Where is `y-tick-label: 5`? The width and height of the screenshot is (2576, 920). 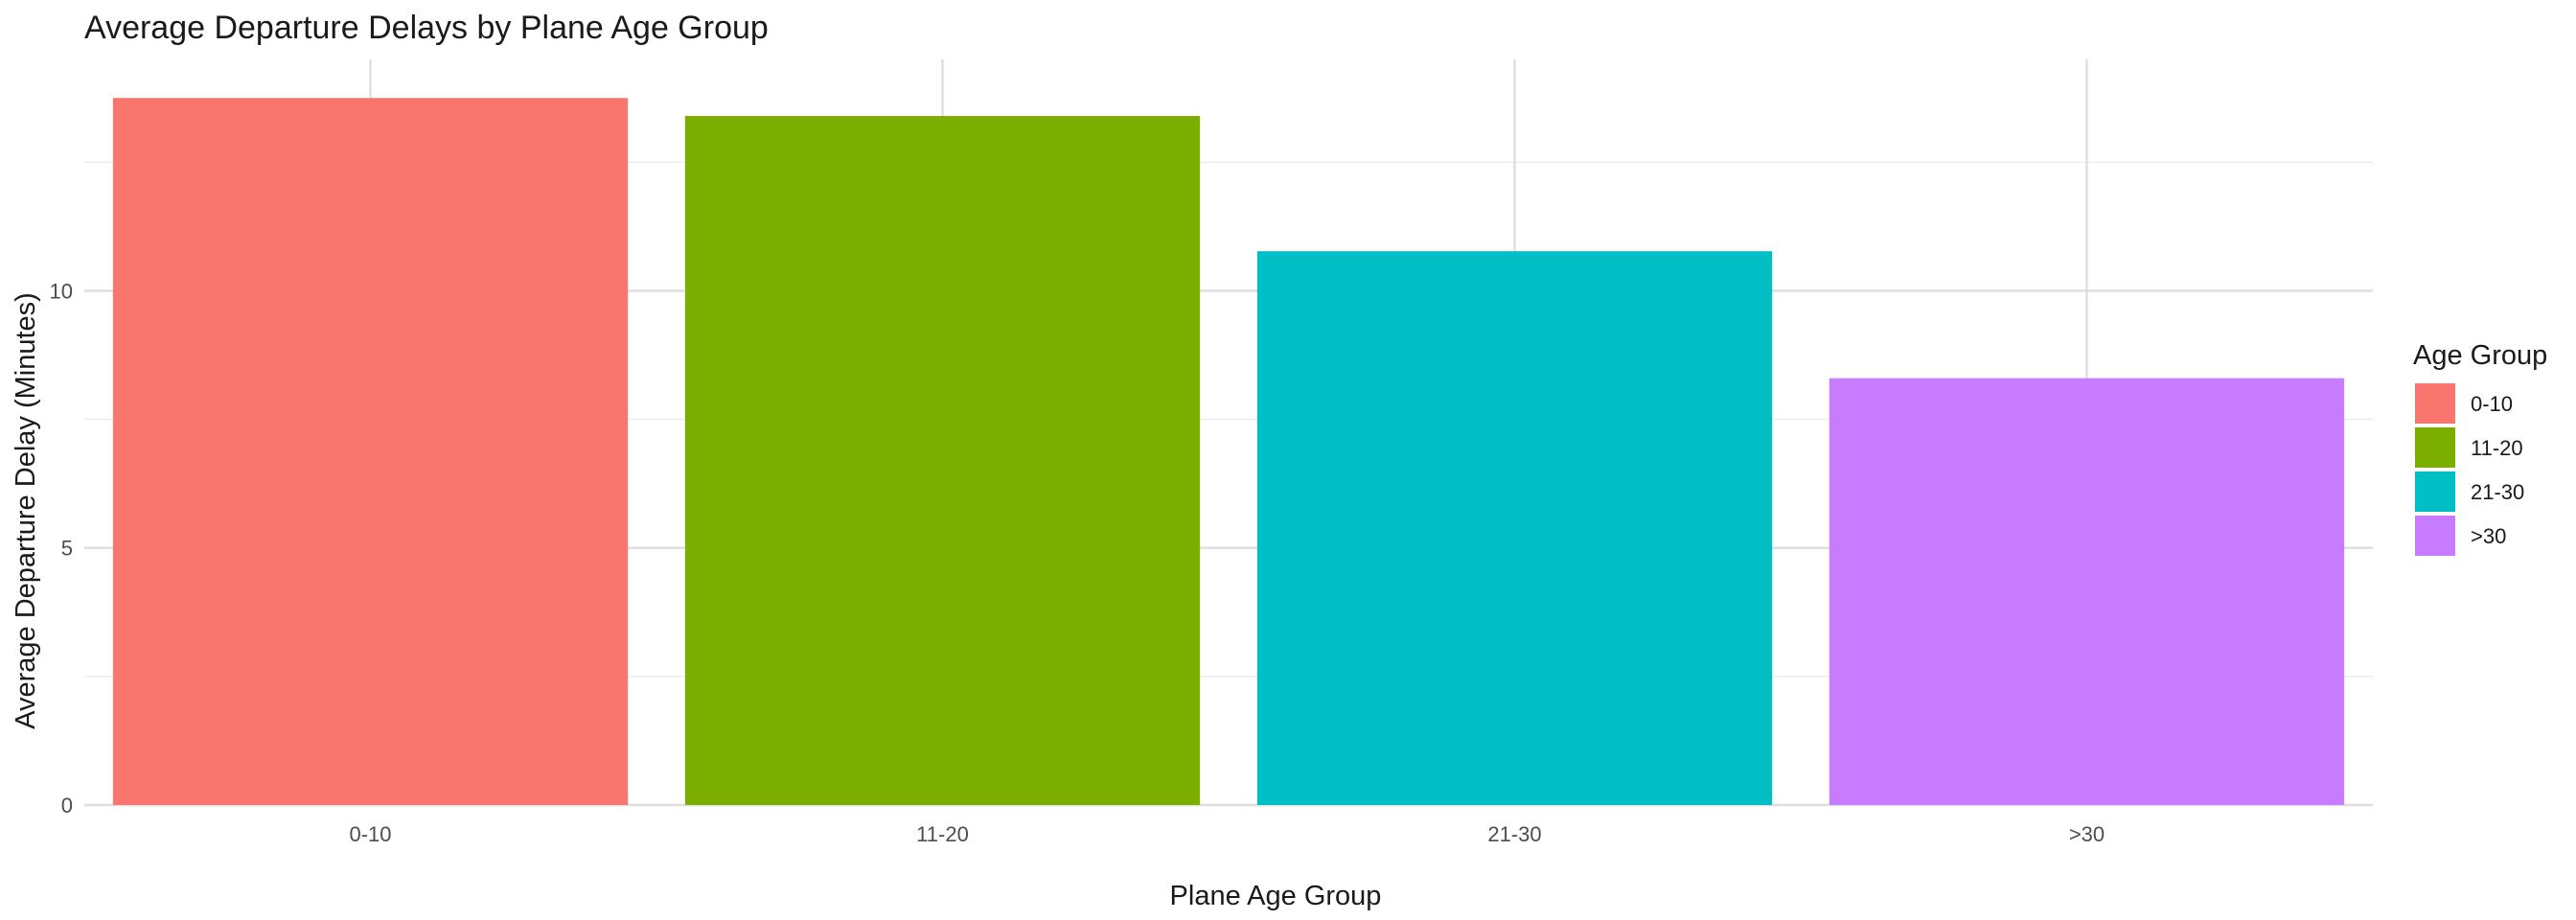
y-tick-label: 5 is located at coordinates (67, 549).